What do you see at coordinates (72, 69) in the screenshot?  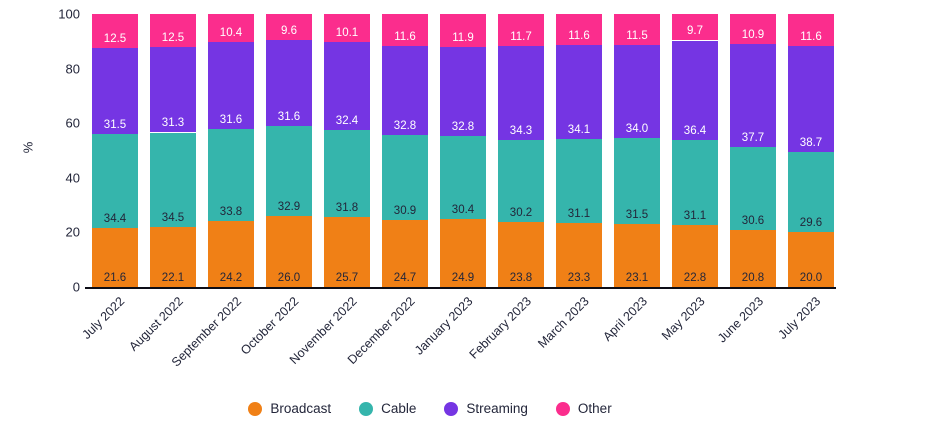 I see `y-tick-label: 80` at bounding box center [72, 69].